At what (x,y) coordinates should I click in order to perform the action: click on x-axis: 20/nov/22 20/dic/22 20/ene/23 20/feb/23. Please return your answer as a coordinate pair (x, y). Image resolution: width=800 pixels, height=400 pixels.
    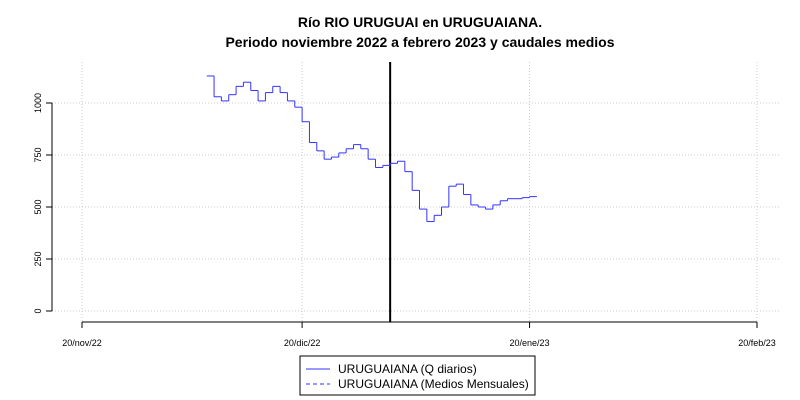
    Looking at the image, I should click on (419, 334).